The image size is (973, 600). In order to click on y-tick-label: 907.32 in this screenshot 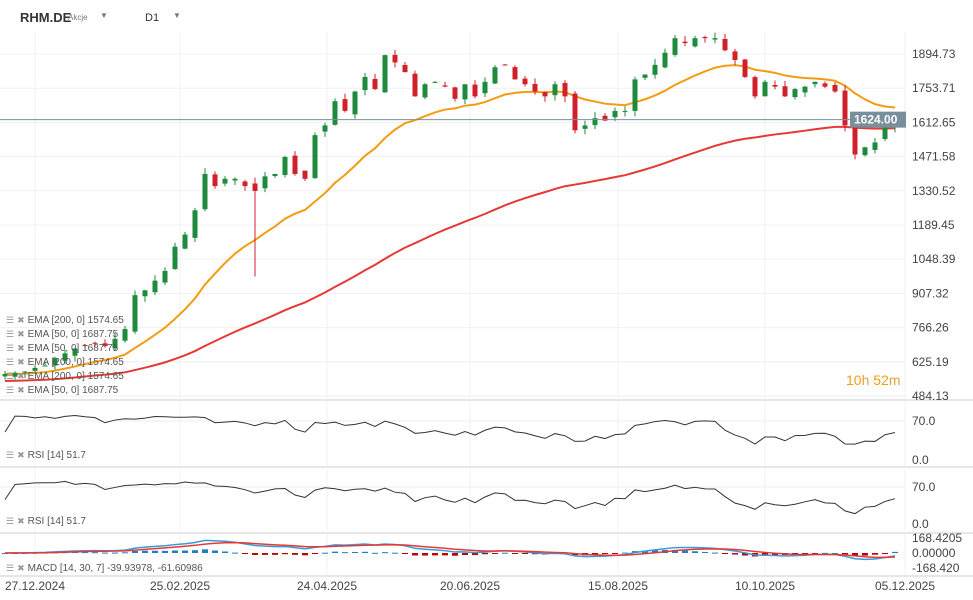, I will do `click(930, 293)`.